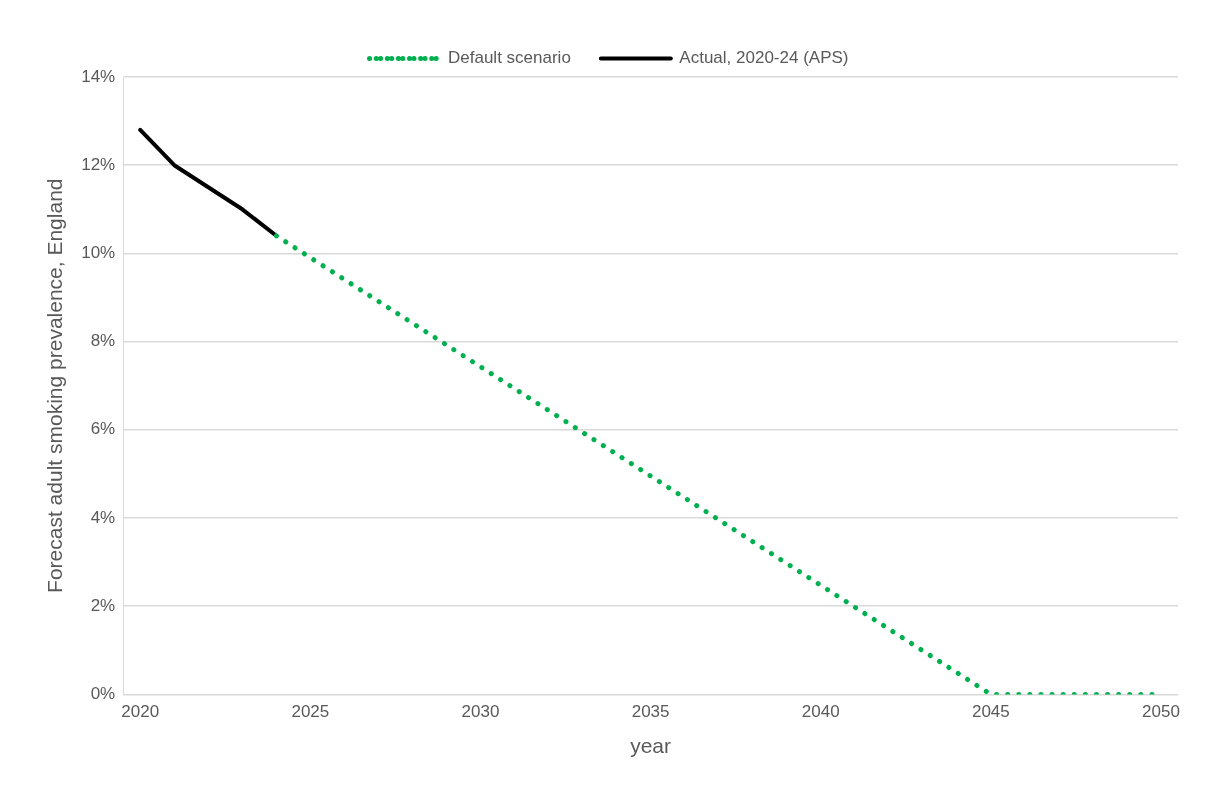 This screenshot has width=1213, height=789. Describe the element at coordinates (990, 712) in the screenshot. I see `x-tick-label: 2045` at that location.